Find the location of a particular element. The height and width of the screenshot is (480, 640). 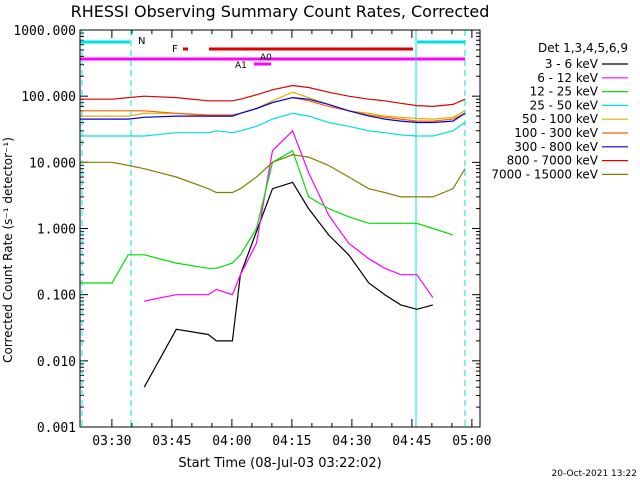

y-tick-label: 10.000 is located at coordinates (52, 163).